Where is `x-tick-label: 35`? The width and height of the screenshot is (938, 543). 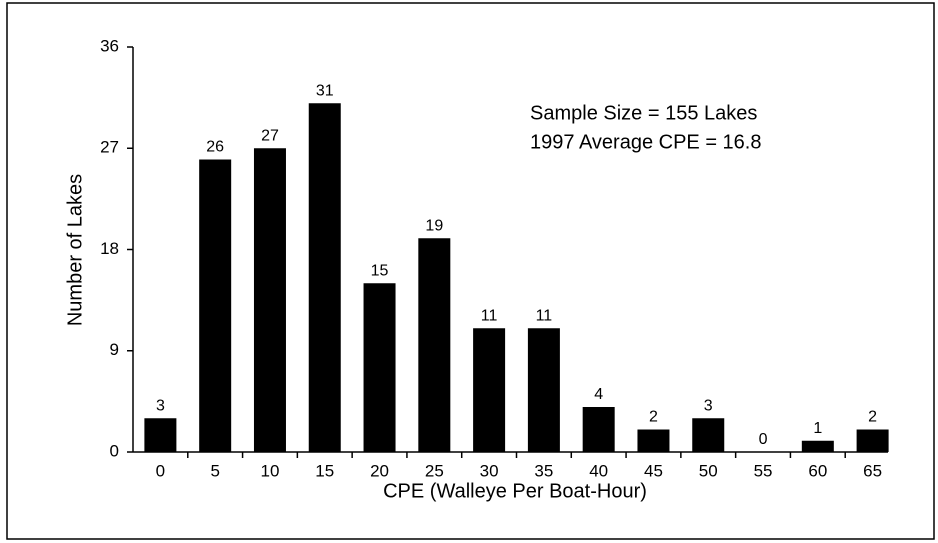 x-tick-label: 35 is located at coordinates (543, 470).